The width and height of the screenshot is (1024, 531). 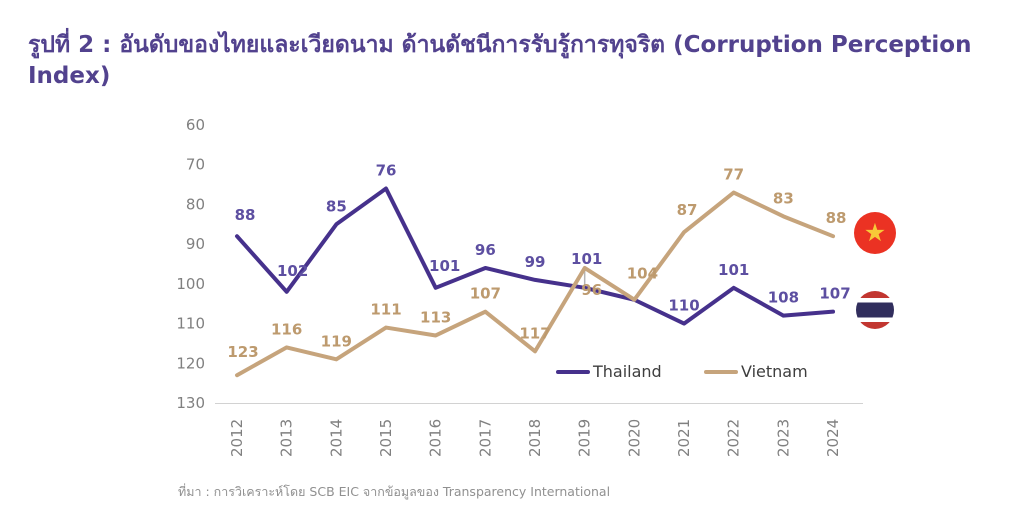 I want to click on svg-text: 2023, so click(x=783, y=438).